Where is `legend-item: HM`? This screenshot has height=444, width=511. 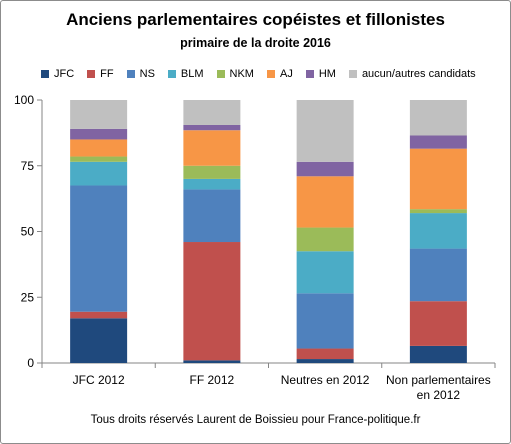
legend-item: HM is located at coordinates (320, 74).